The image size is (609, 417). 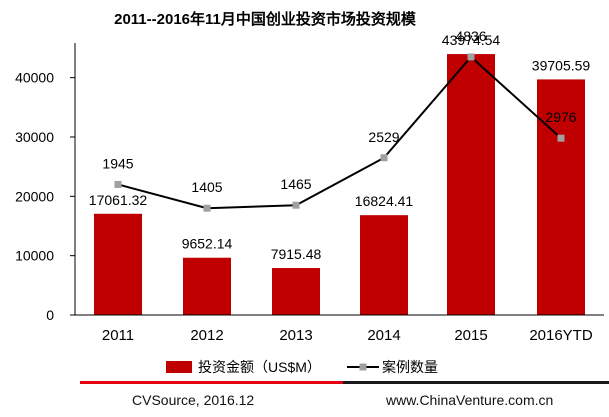 What do you see at coordinates (118, 335) in the screenshot?
I see `x-tick-label: 2011` at bounding box center [118, 335].